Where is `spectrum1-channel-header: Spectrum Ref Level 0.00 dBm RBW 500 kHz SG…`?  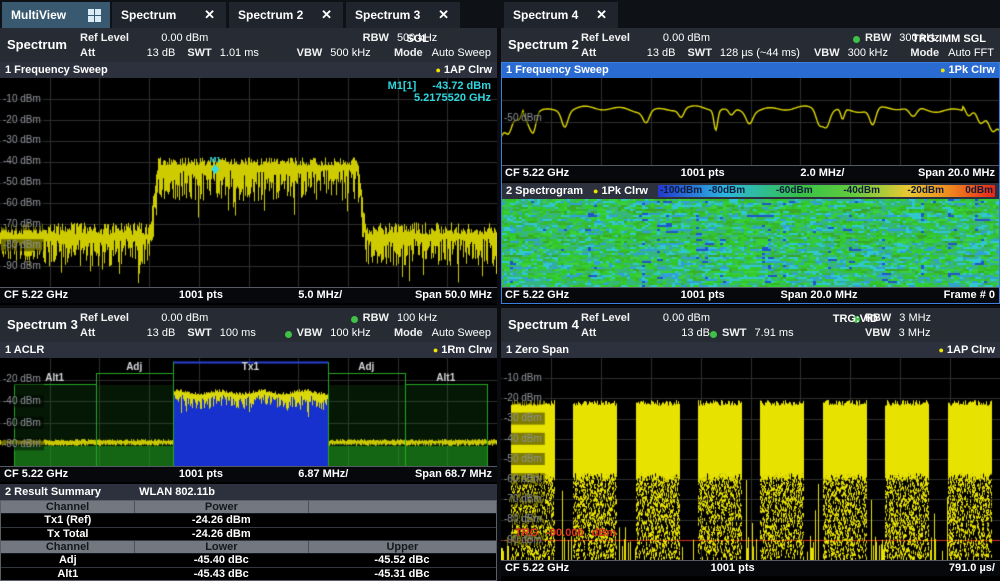
spectrum1-channel-header: Spectrum Ref Level 0.00 dBm RBW 500 kHz SG… is located at coordinates (248, 45).